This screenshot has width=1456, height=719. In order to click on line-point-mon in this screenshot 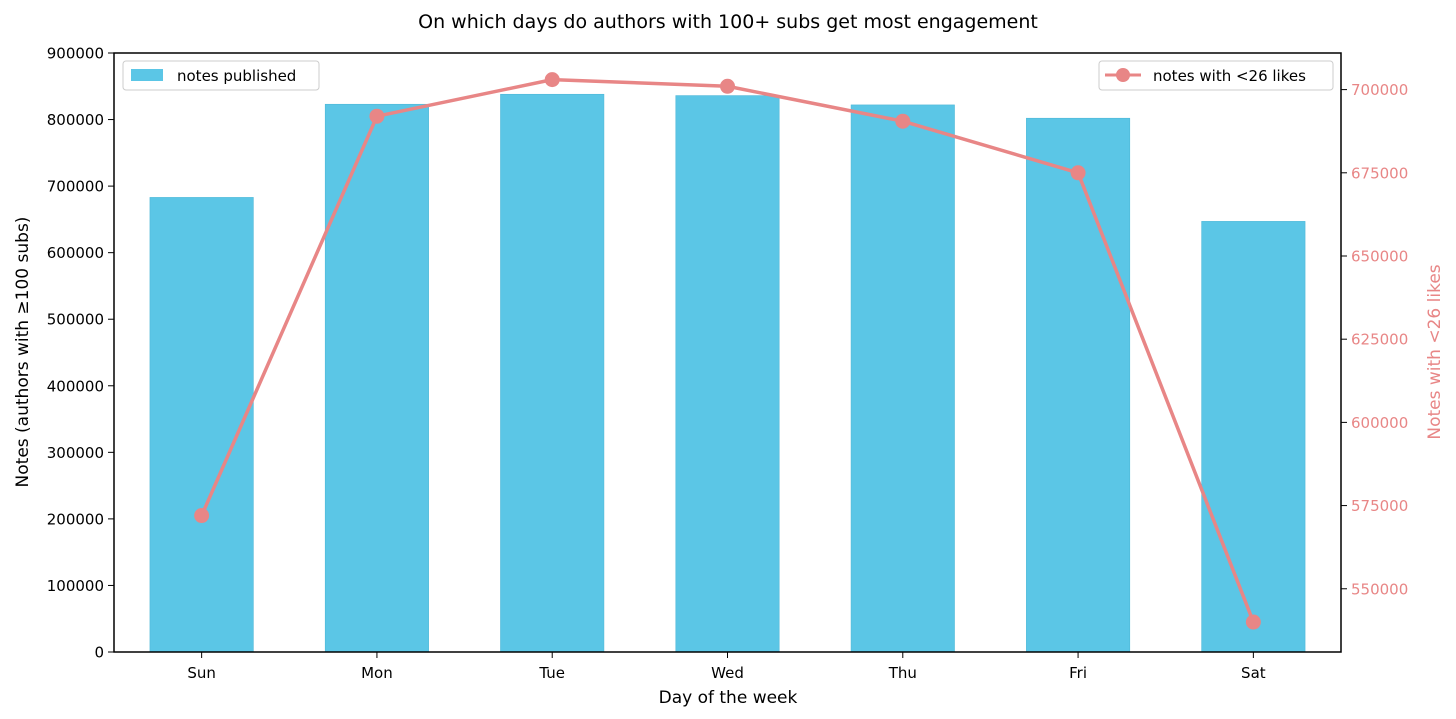, I will do `click(377, 116)`.